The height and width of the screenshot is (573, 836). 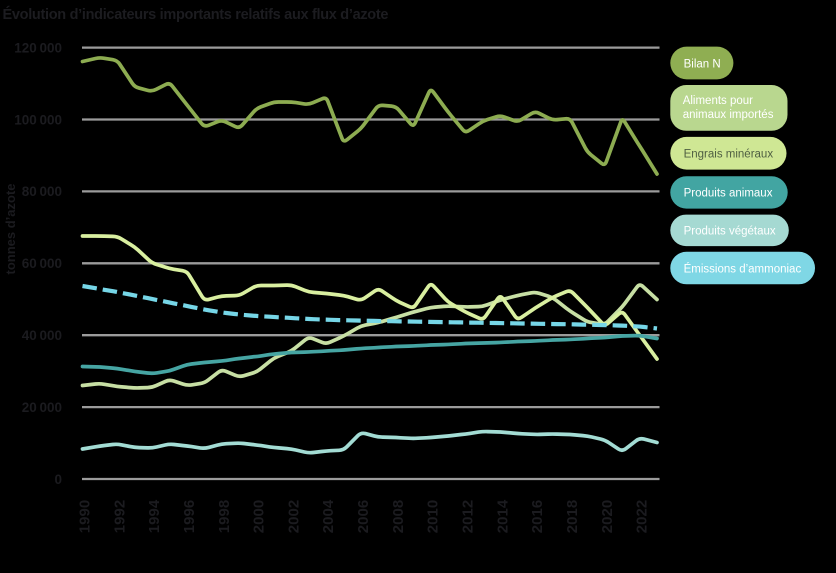 What do you see at coordinates (189, 516) in the screenshot?
I see `svg-text: 1996` at bounding box center [189, 516].